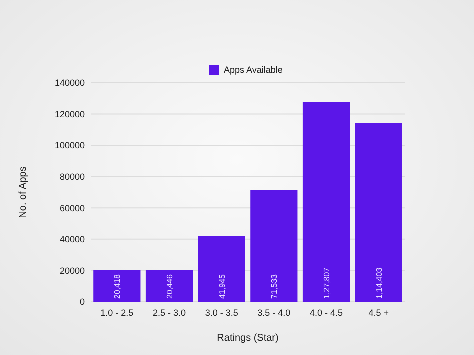 The height and width of the screenshot is (355, 474). What do you see at coordinates (170, 286) in the screenshot?
I see `data-label: 20,446` at bounding box center [170, 286].